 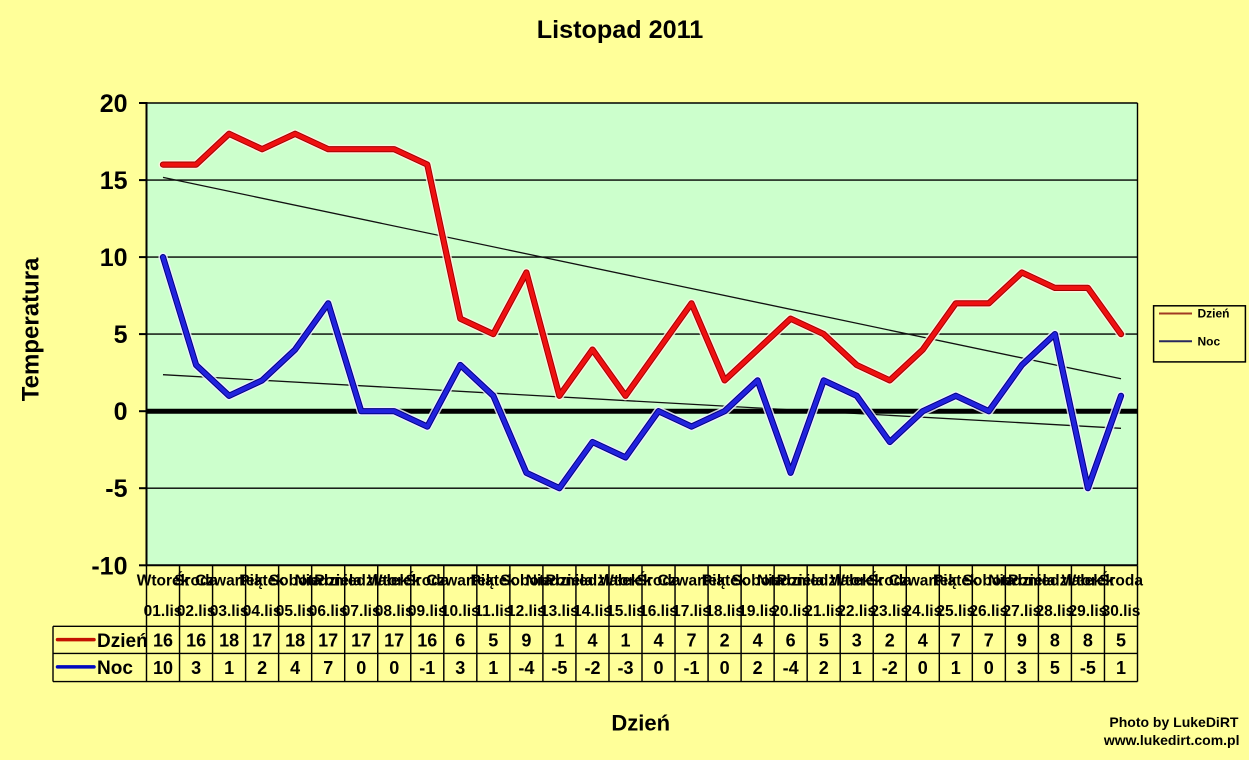 What do you see at coordinates (559, 611) in the screenshot?
I see `svg-text: 13.lis` at bounding box center [559, 611].